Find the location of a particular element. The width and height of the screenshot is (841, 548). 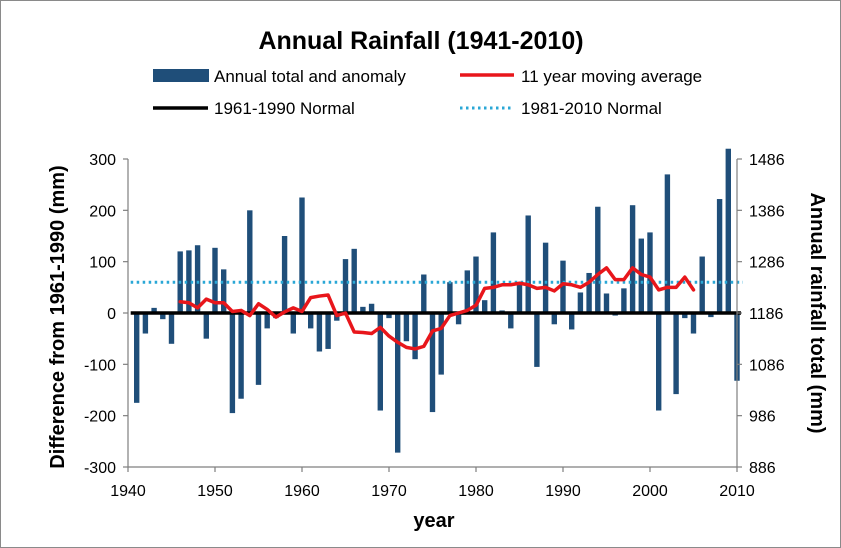

anomaly-bar-1960 is located at coordinates (302, 255).